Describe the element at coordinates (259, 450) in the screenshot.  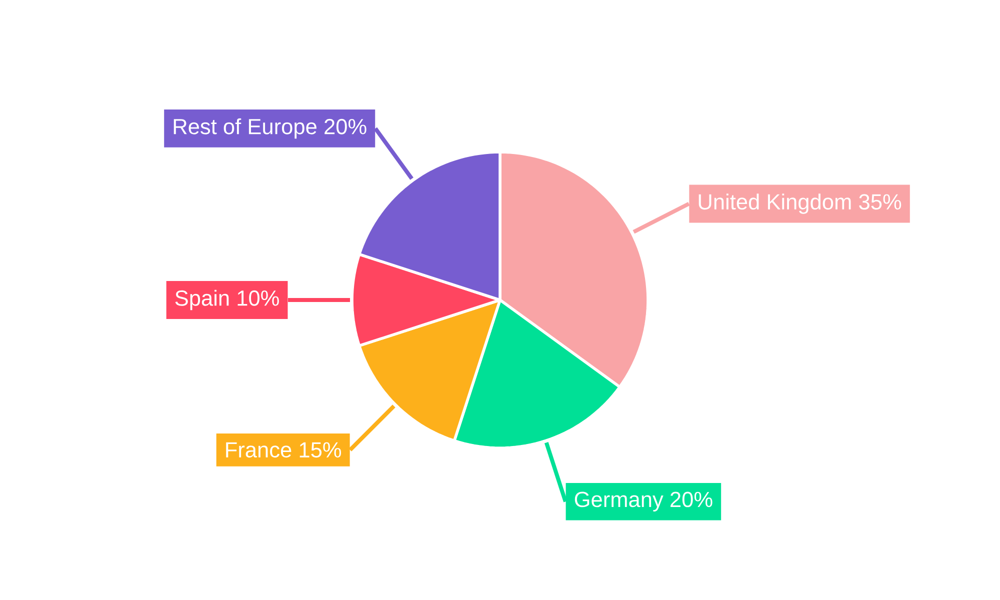
I see `slice-label: France` at that location.